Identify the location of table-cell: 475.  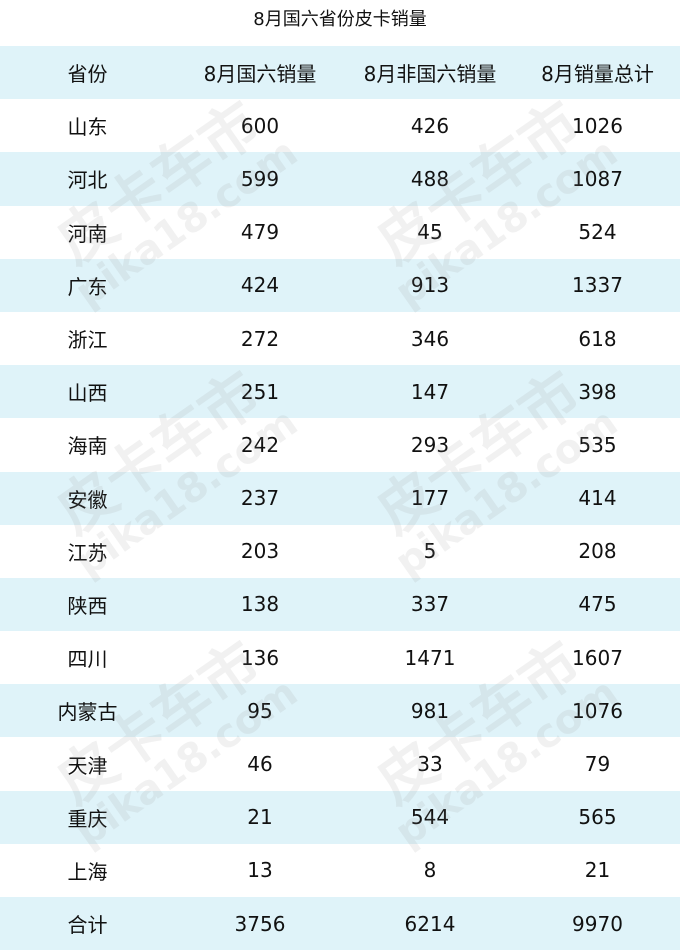
(597, 604).